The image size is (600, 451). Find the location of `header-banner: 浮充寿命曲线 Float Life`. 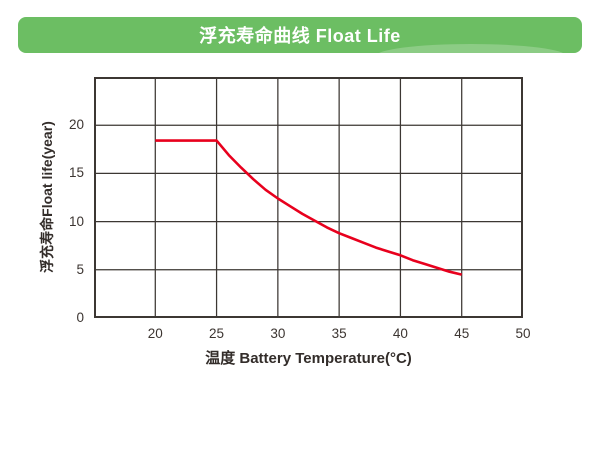

header-banner: 浮充寿命曲线 Float Life is located at coordinates (300, 35).